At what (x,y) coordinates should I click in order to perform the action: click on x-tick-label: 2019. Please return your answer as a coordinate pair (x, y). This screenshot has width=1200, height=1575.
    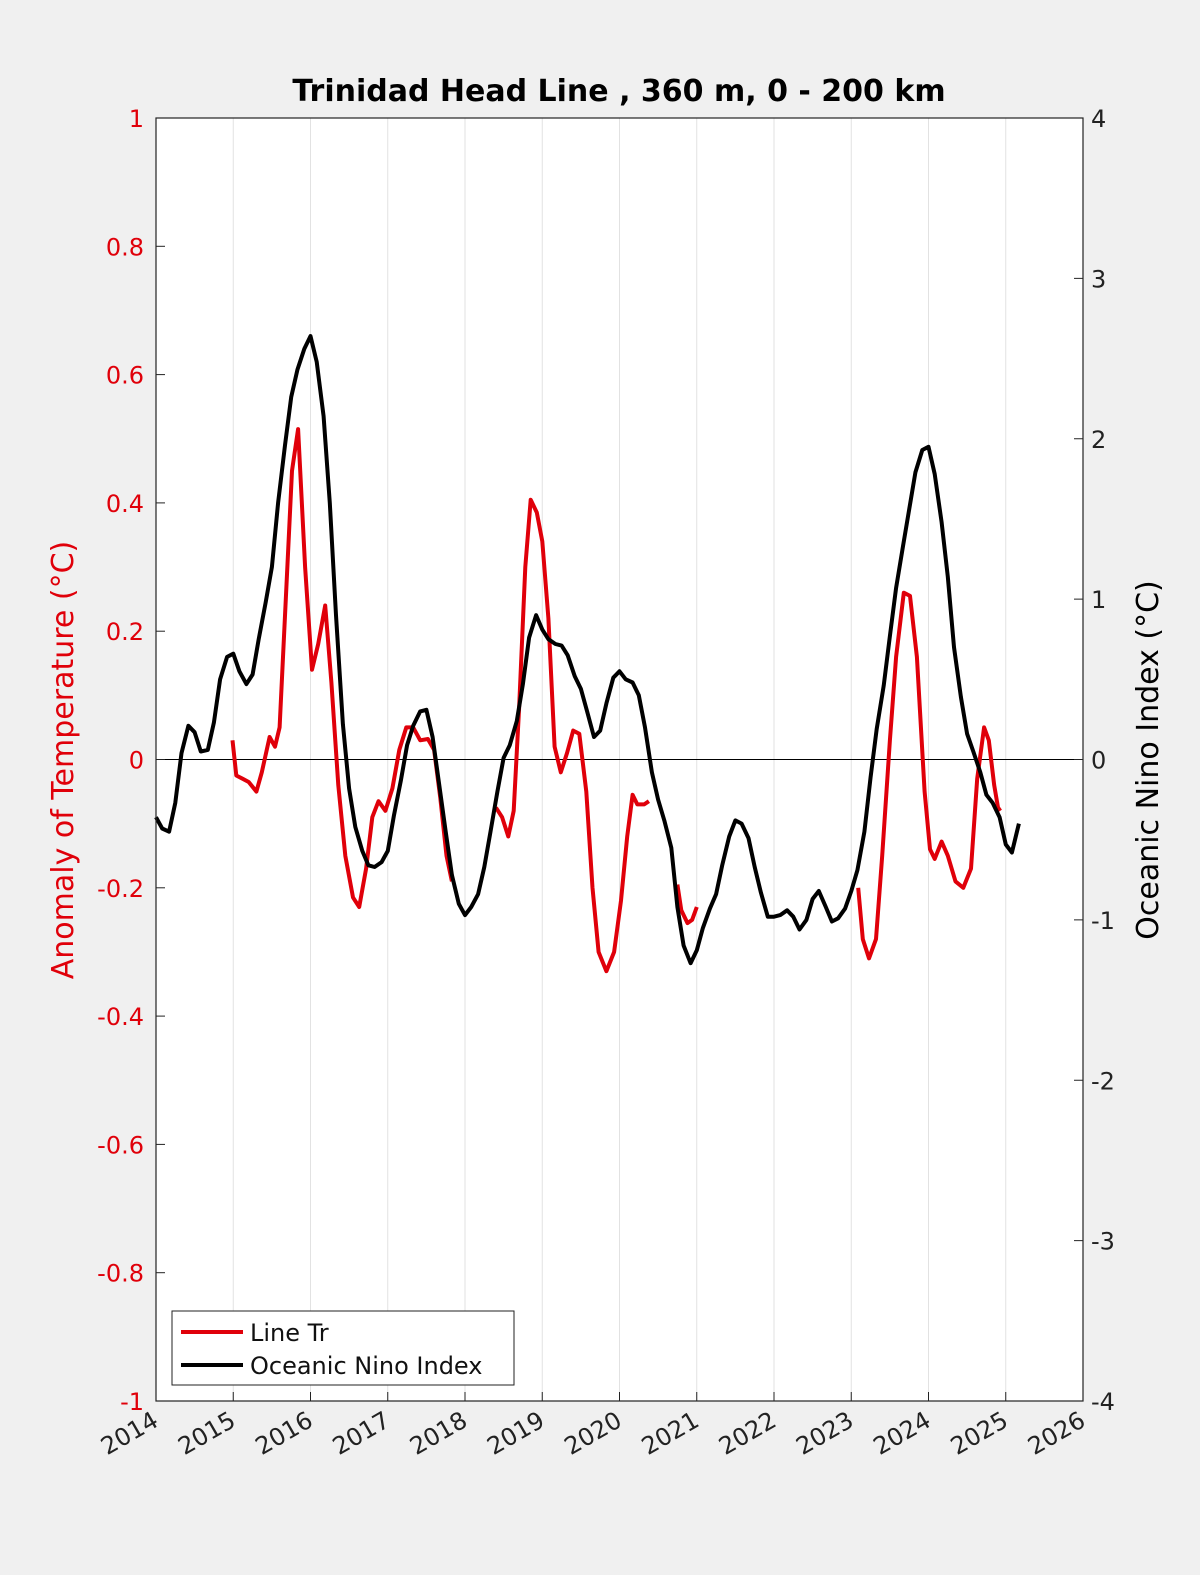
    Looking at the image, I should click on (515, 1433).